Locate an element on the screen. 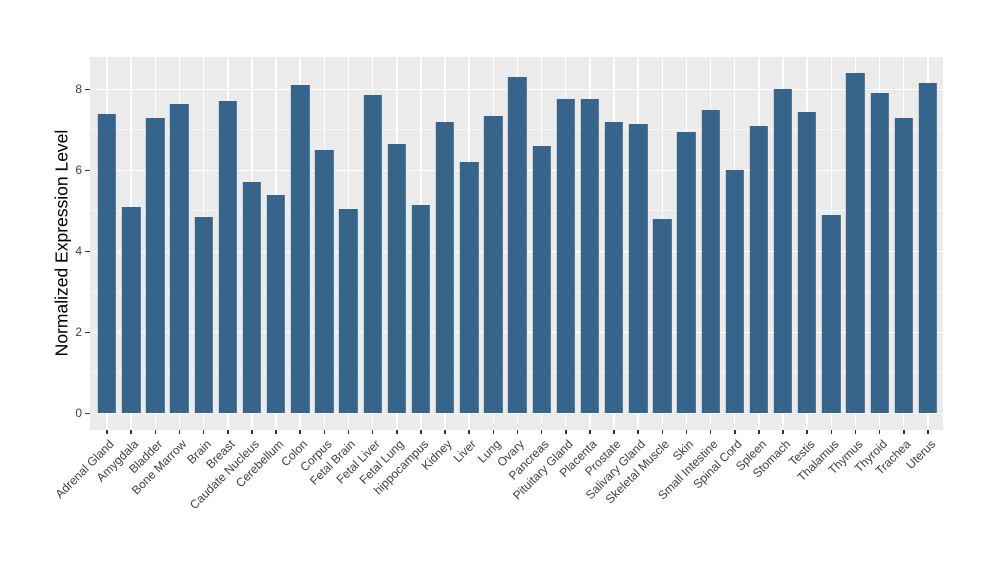 The image size is (1000, 580). bar-hippocampus is located at coordinates (421, 309).